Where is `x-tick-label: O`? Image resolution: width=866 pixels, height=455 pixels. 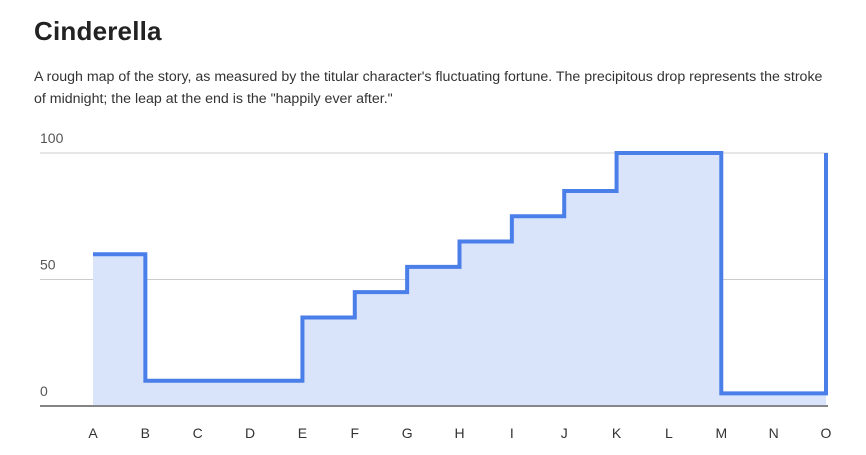
x-tick-label: O is located at coordinates (826, 433).